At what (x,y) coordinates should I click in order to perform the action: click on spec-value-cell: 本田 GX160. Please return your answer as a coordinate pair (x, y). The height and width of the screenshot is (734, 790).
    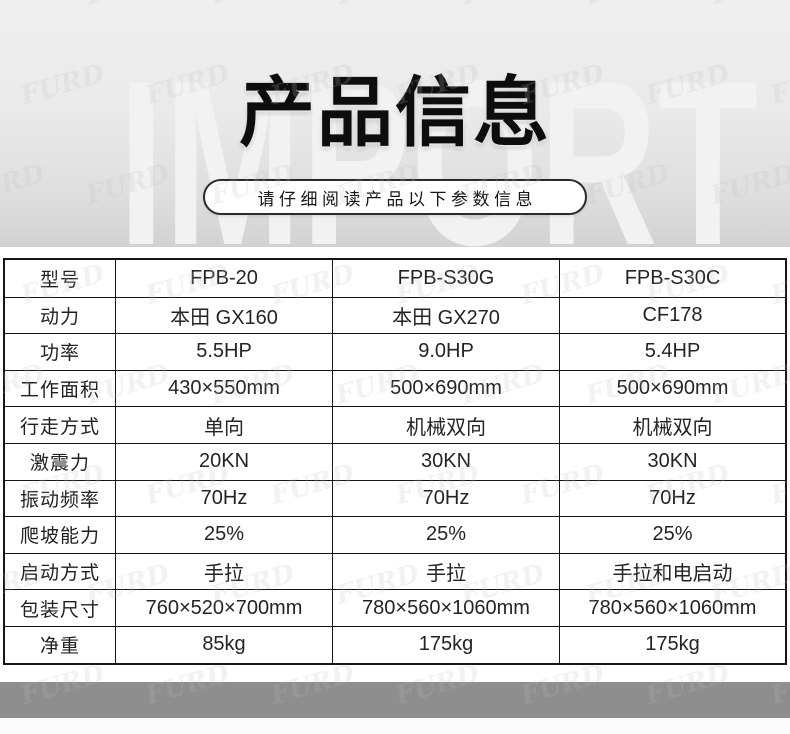
    Looking at the image, I should click on (223, 315).